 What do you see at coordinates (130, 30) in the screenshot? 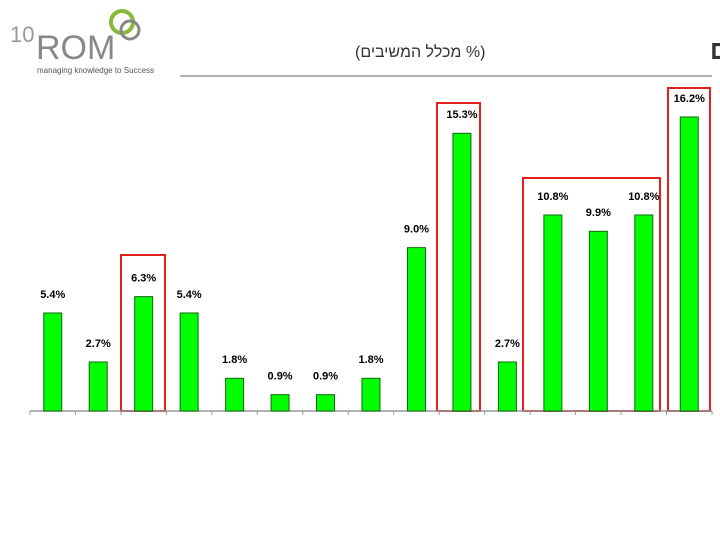
I see `logo-ring` at bounding box center [130, 30].